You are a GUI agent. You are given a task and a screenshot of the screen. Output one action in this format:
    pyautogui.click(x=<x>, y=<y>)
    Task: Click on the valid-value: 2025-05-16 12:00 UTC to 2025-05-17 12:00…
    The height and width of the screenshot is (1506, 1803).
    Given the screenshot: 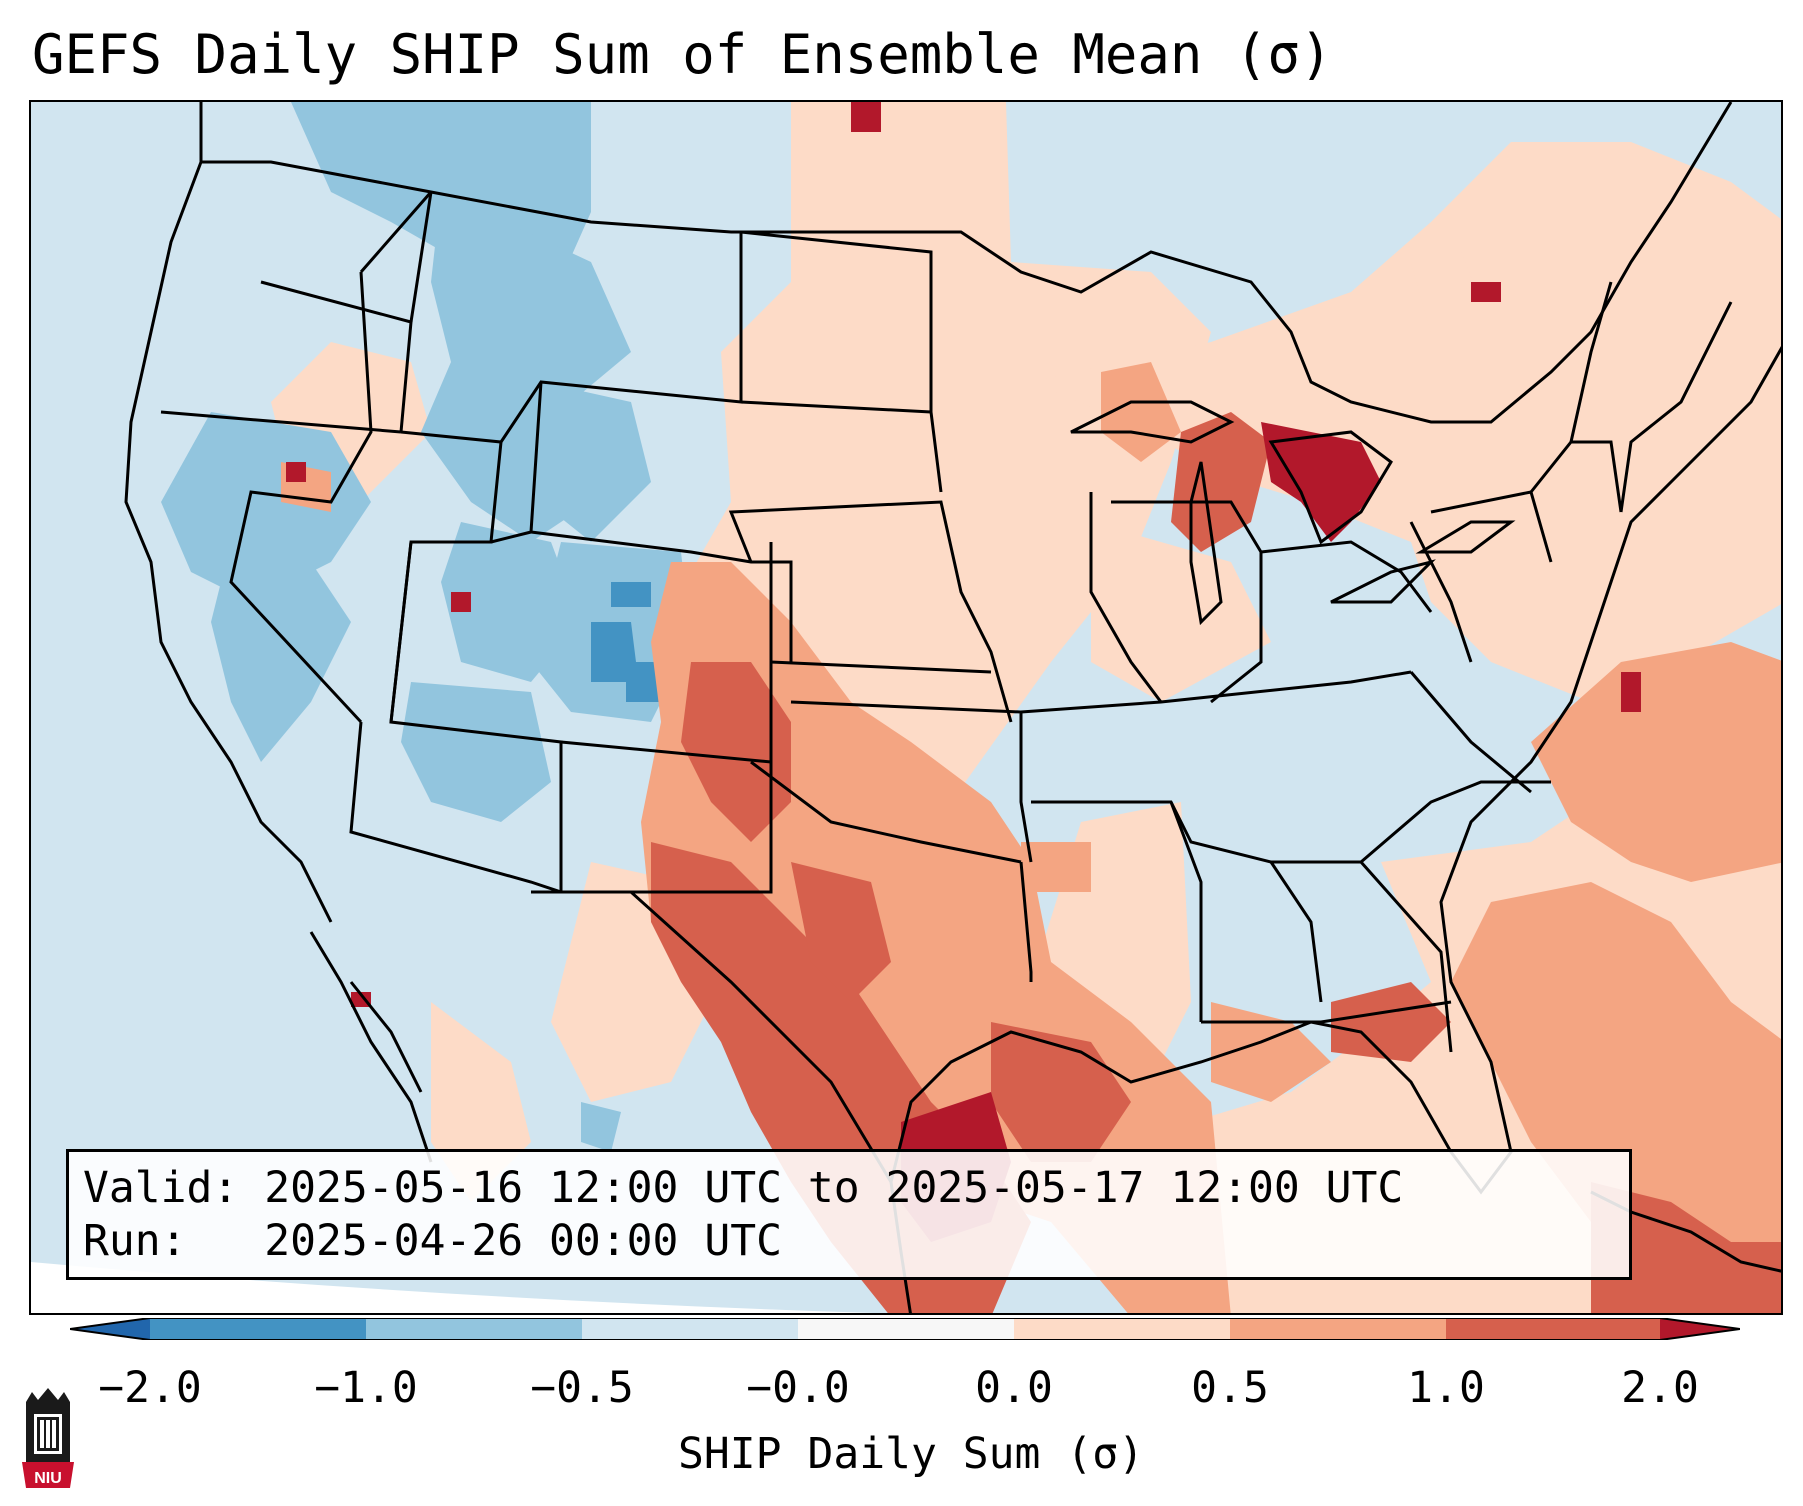 What is the action you would take?
    pyautogui.click(x=834, y=1188)
    